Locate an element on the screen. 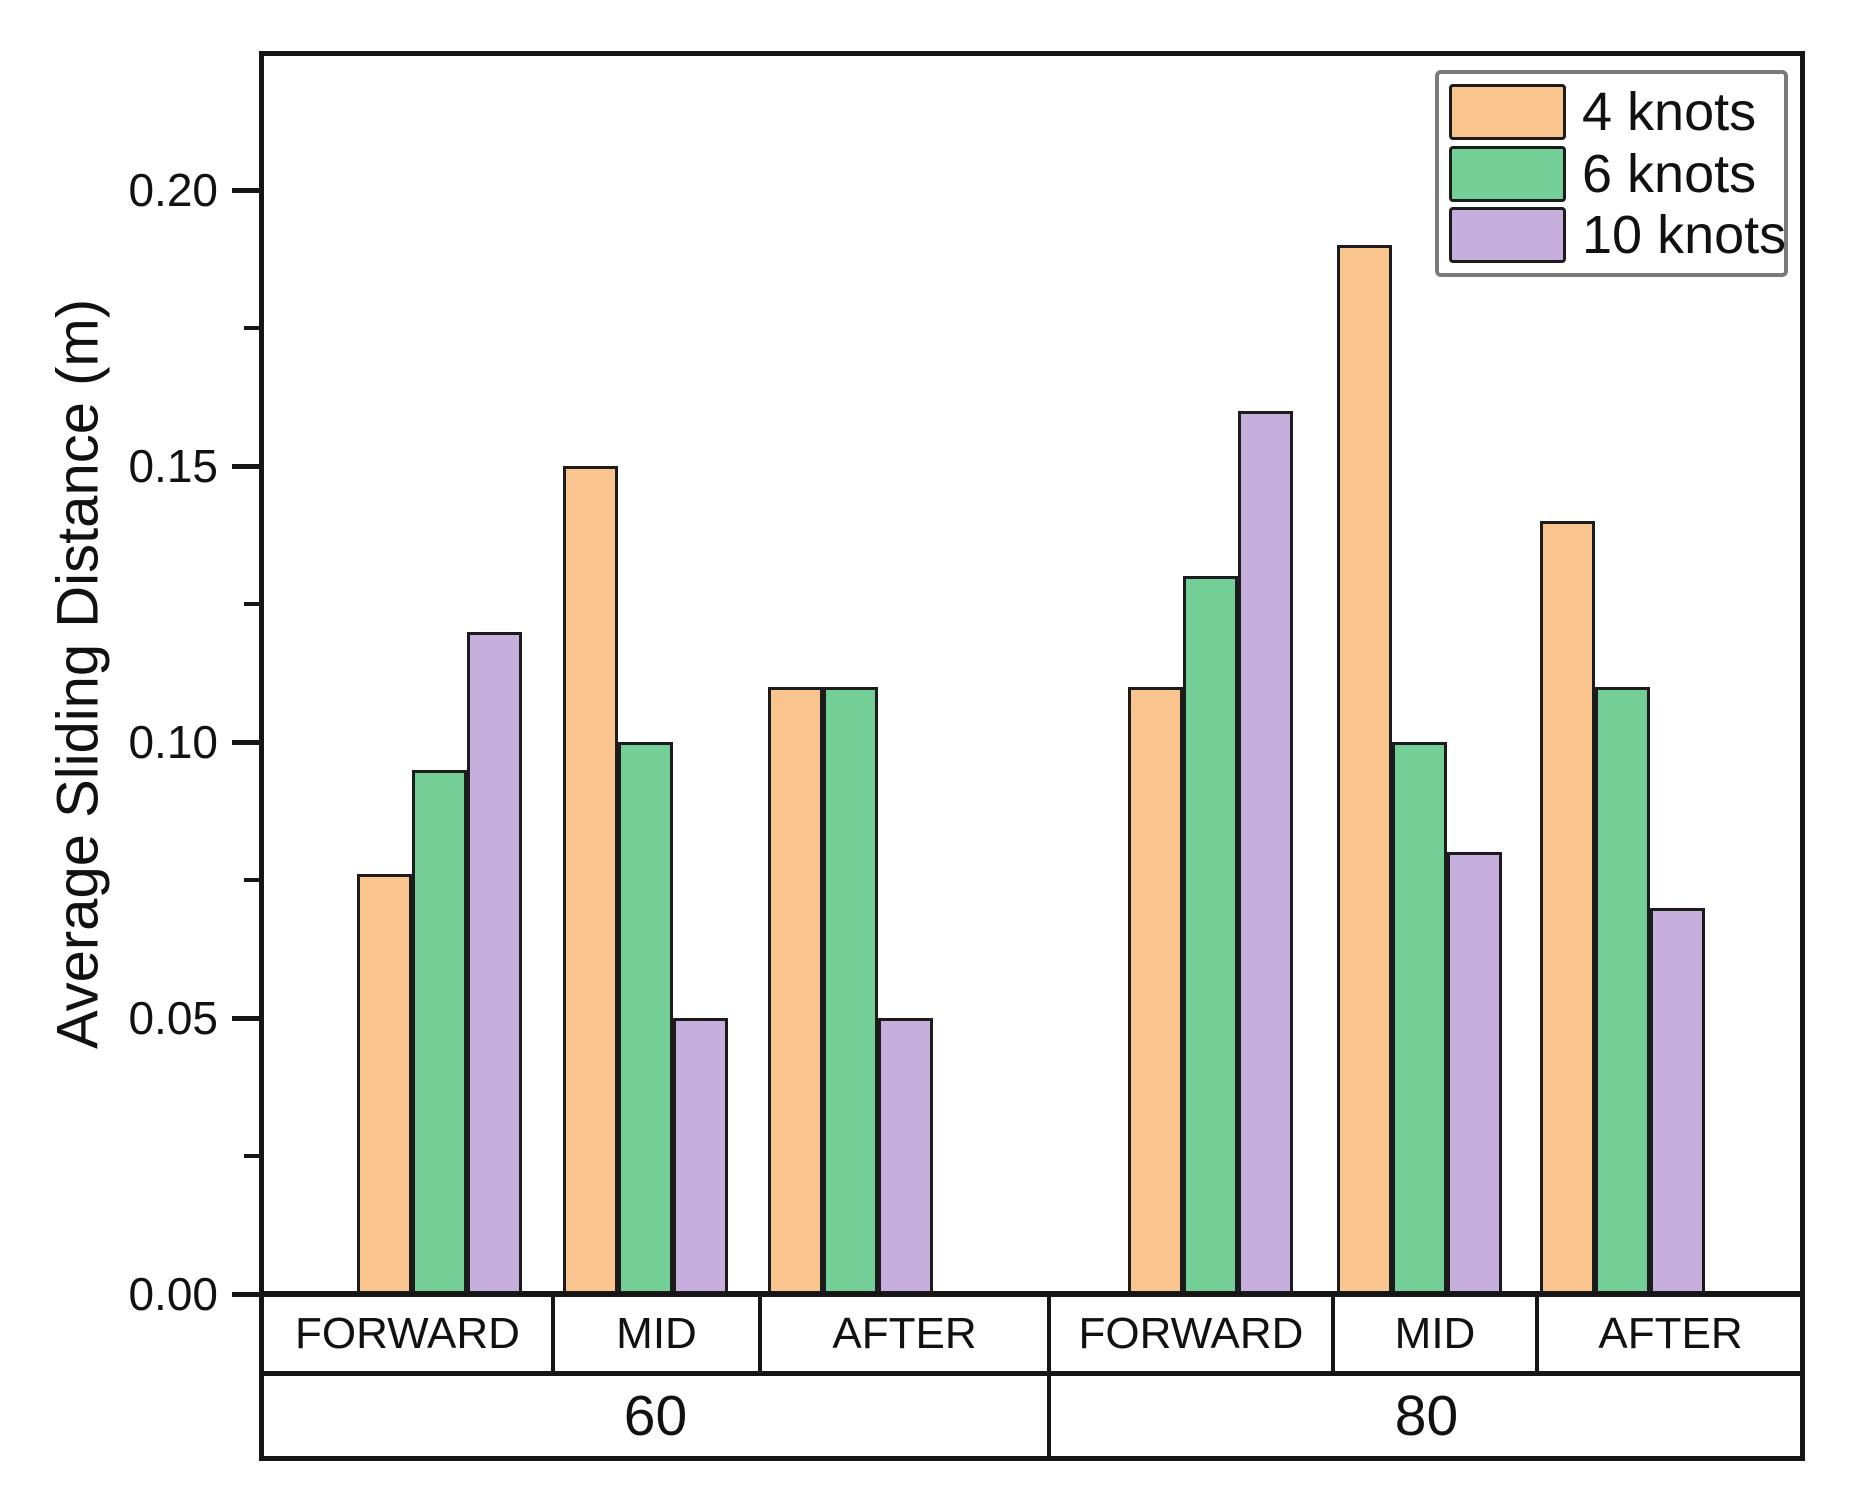 The image size is (1851, 1506). bar-60-MID-10-knots is located at coordinates (700, 1156).